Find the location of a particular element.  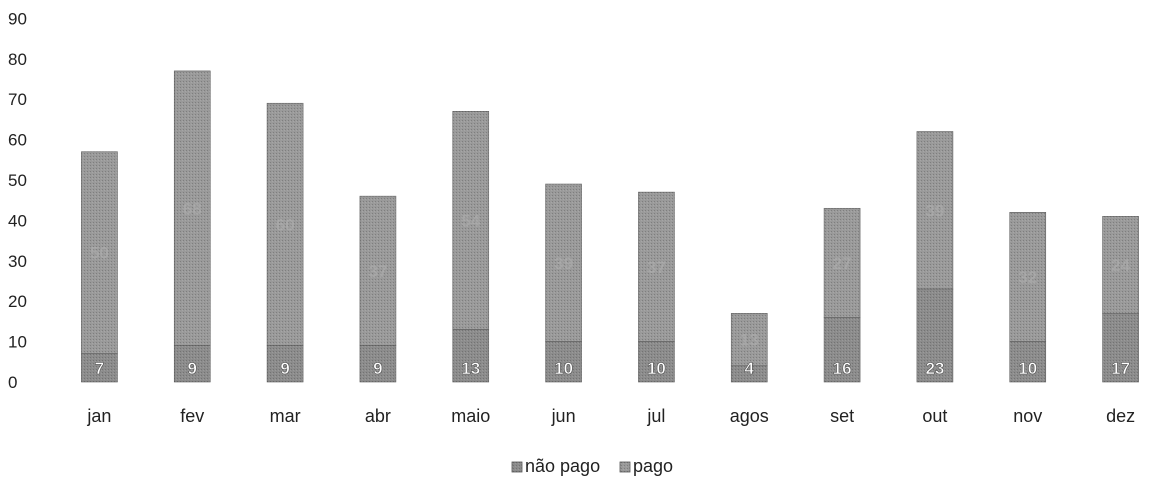

data-label-nao-pago-set: 16 is located at coordinates (842, 368).